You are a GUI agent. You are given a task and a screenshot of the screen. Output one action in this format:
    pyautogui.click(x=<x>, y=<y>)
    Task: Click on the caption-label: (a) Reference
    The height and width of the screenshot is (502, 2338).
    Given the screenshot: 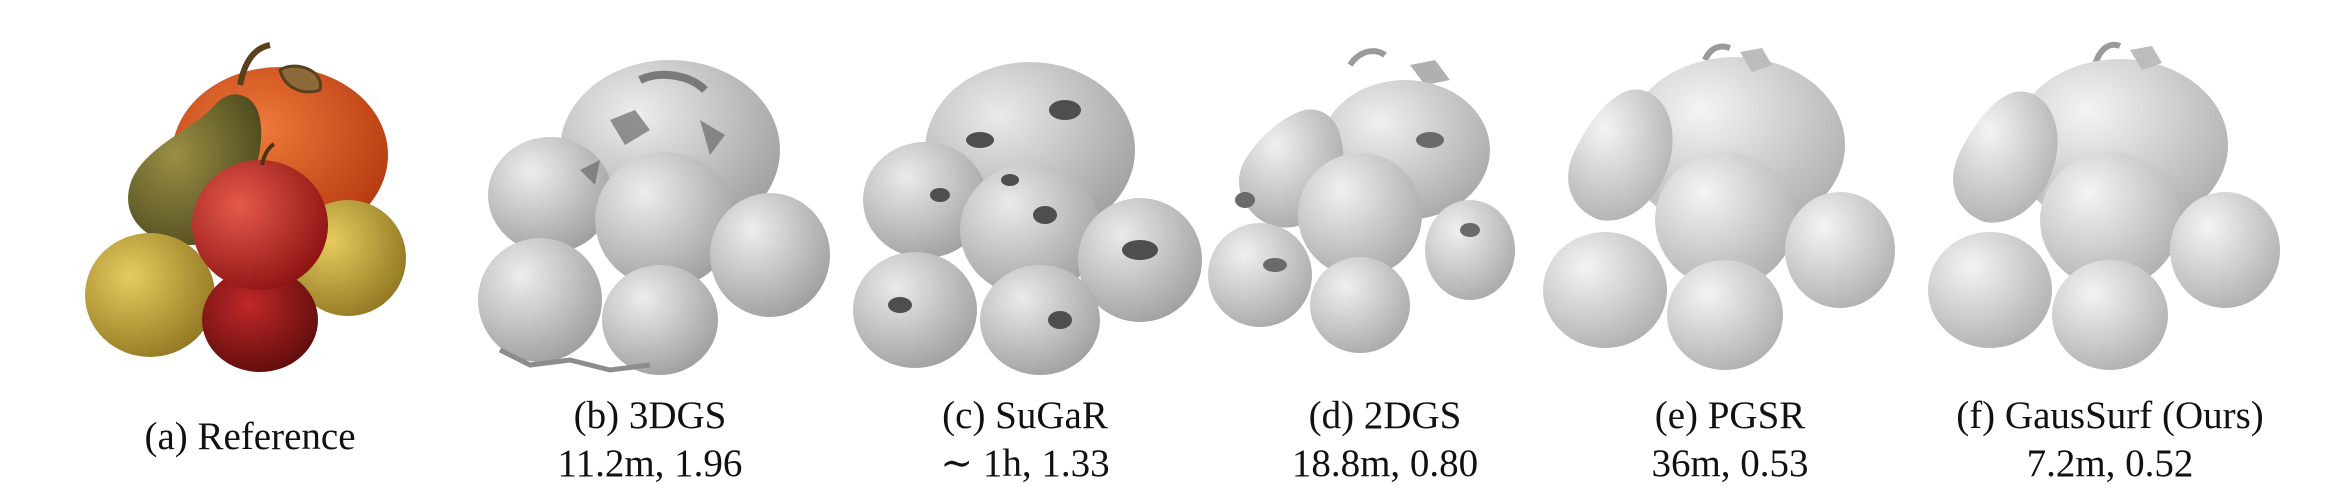 What is the action you would take?
    pyautogui.click(x=250, y=436)
    